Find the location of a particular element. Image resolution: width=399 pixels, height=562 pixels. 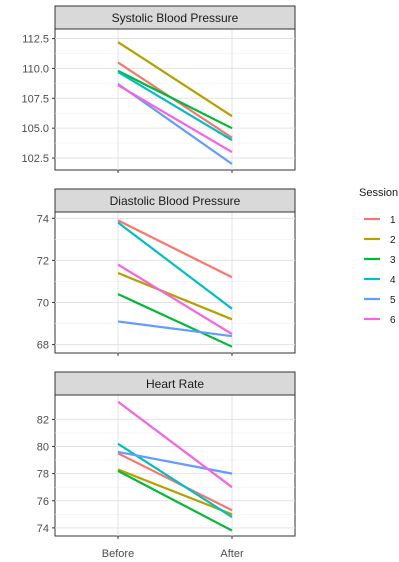

panel-title: Heart Rate is located at coordinates (175, 384).